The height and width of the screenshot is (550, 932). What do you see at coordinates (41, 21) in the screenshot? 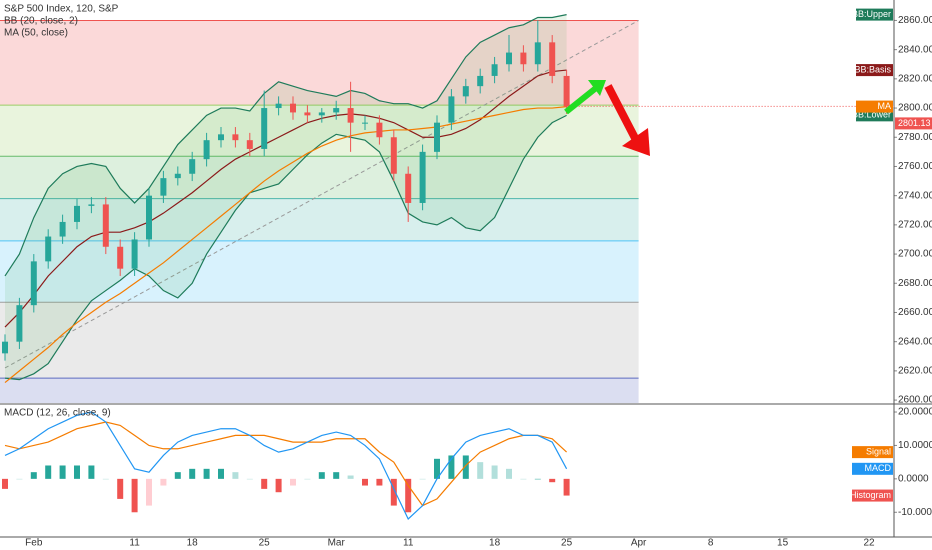
I see `indicator-label: BB (20, close, 2)` at bounding box center [41, 21].